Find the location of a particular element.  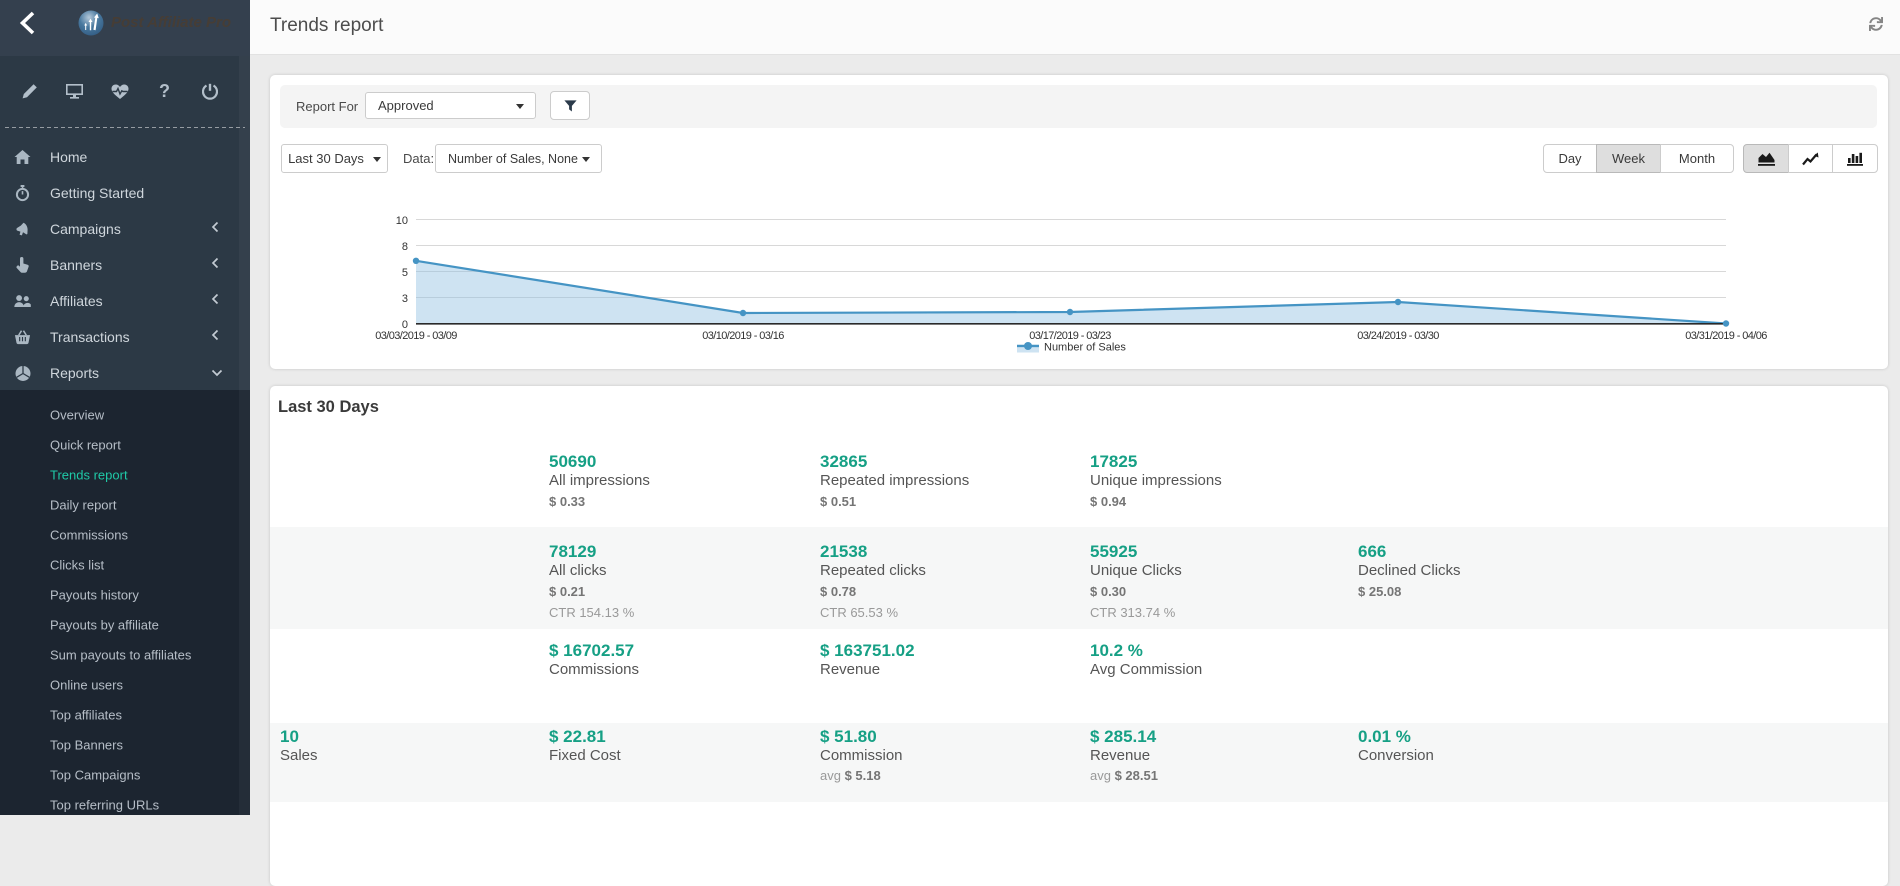

svg-text: 3 is located at coordinates (405, 299).